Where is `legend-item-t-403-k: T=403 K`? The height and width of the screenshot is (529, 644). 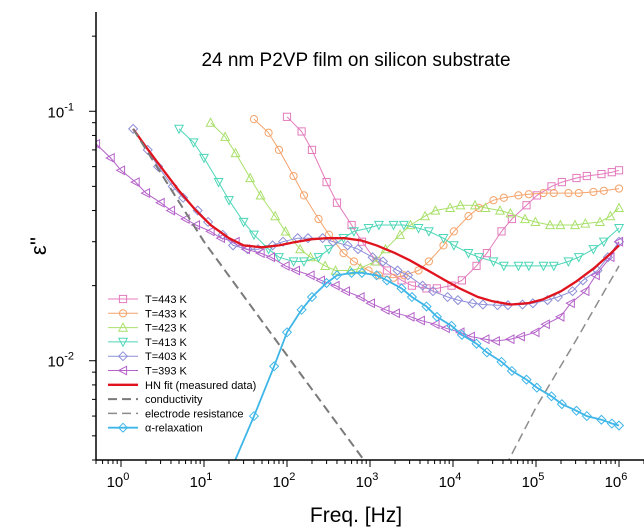 legend-item-t-403-k: T=403 K is located at coordinates (148, 357).